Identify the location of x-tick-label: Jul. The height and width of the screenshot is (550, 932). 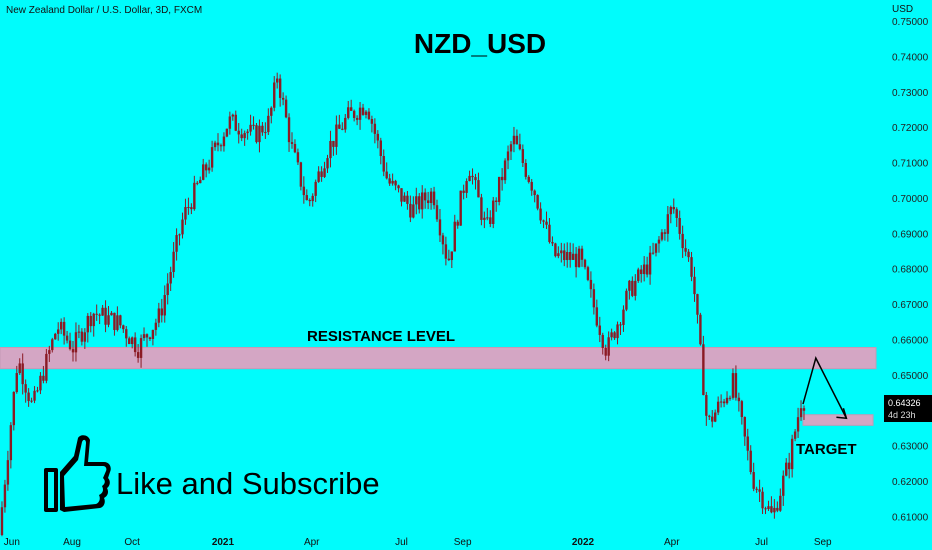
(401, 542).